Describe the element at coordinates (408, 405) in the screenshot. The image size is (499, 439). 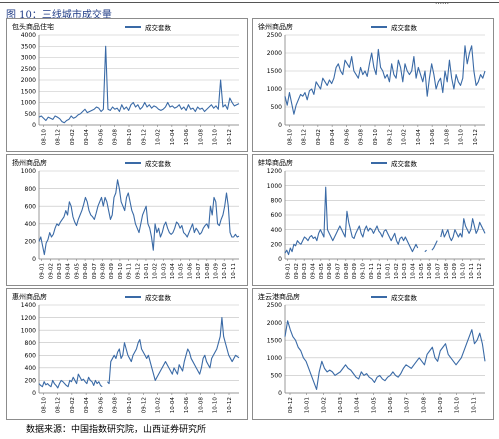
I see `x-tick-label: 10-07` at that location.